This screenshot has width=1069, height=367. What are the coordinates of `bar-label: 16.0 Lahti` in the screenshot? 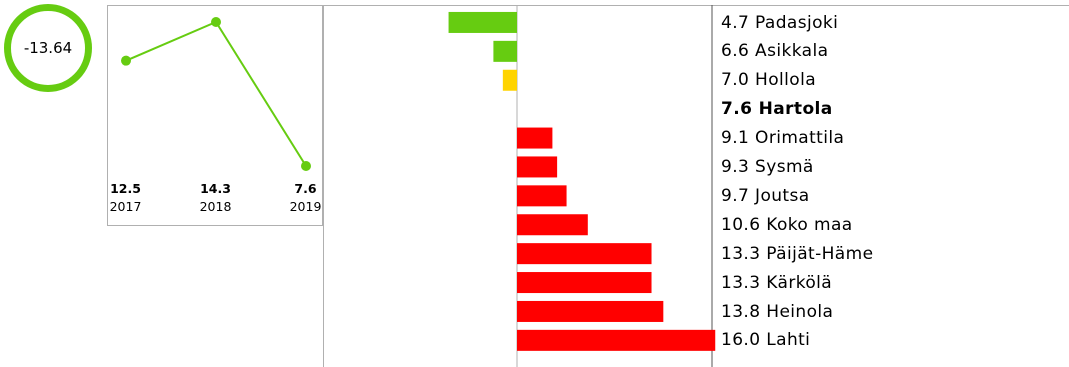 It's located at (766, 340).